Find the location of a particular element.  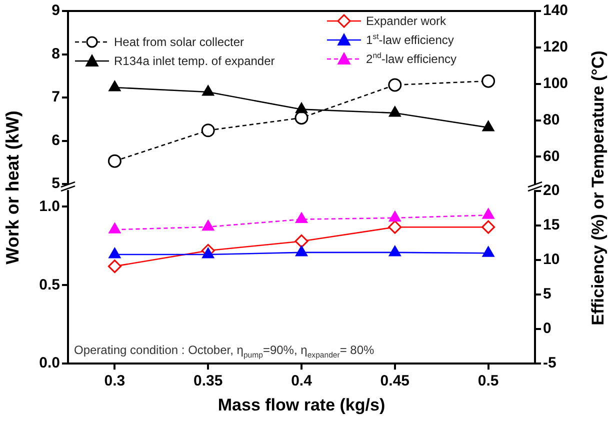

x-tick-label: 0.3 is located at coordinates (115, 381).